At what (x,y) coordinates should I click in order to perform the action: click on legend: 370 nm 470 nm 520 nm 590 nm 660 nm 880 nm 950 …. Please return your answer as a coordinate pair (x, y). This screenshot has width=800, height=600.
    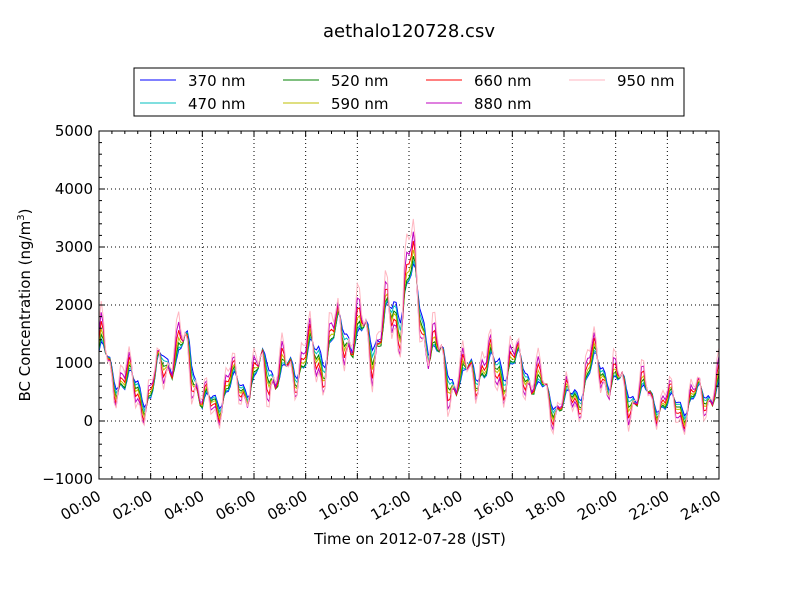
    Looking at the image, I should click on (409, 92).